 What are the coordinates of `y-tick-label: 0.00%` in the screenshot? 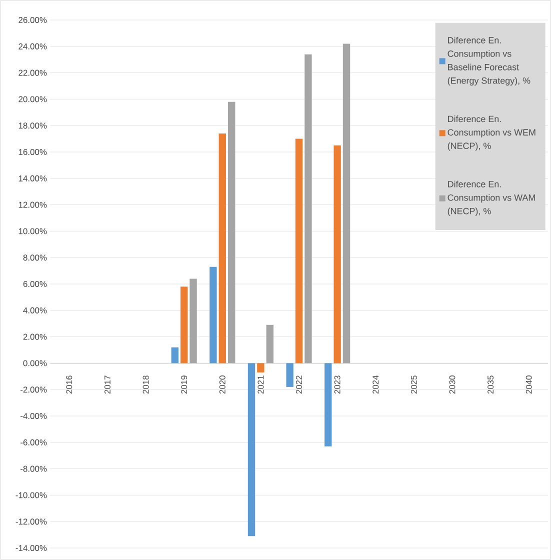 It's located at (35, 363).